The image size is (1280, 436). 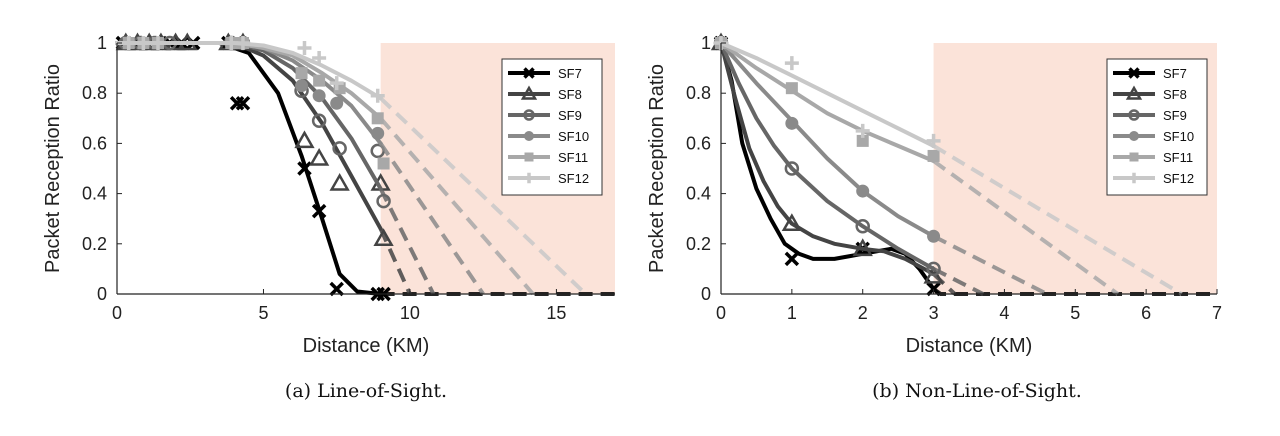 I want to click on legend-box, so click(x=1157, y=127).